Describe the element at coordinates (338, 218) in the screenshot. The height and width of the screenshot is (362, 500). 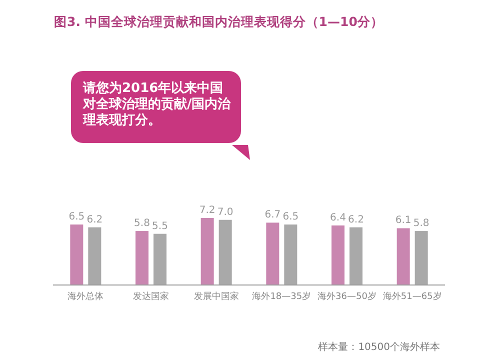
I see `data-label: 6.4` at that location.